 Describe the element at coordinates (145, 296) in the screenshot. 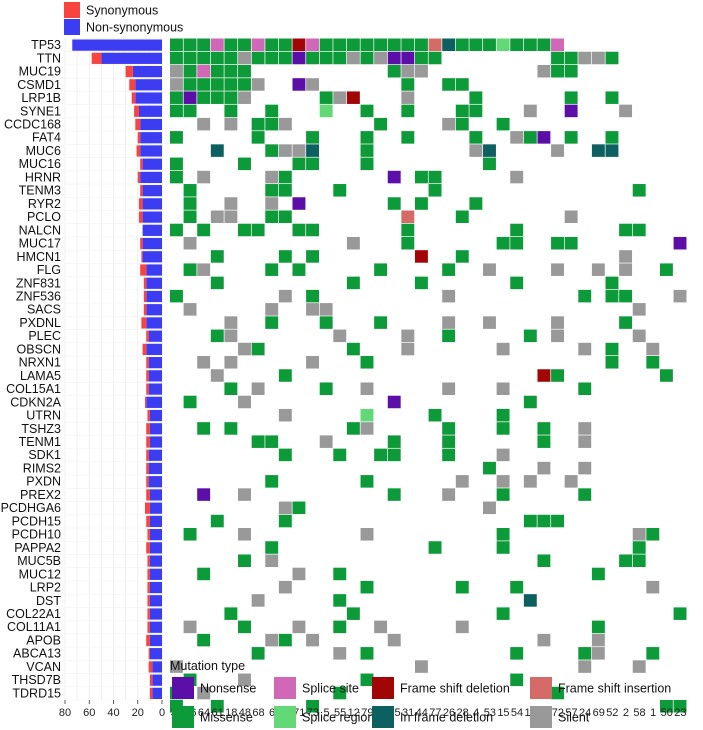

I see `bar-synonymous-znf536` at that location.